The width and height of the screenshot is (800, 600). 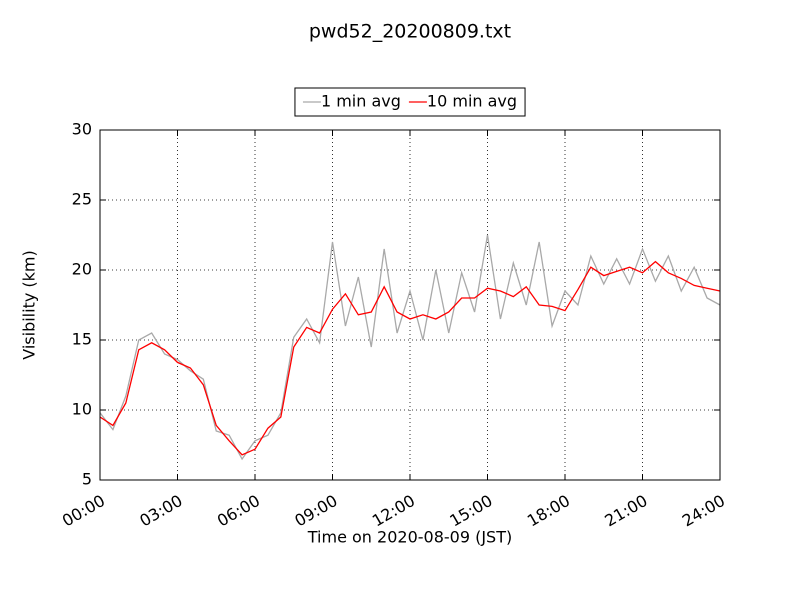 What do you see at coordinates (82, 339) in the screenshot?
I see `y-tick-label: 15` at bounding box center [82, 339].